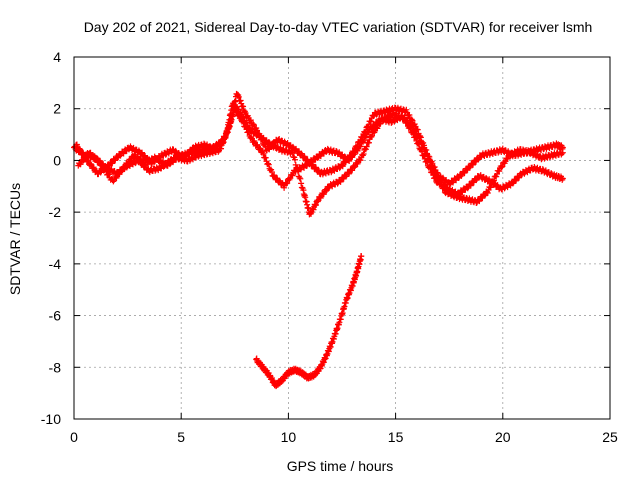 The width and height of the screenshot is (640, 480). Describe the element at coordinates (55, 212) in the screenshot. I see `y-tick-label: -2` at that location.